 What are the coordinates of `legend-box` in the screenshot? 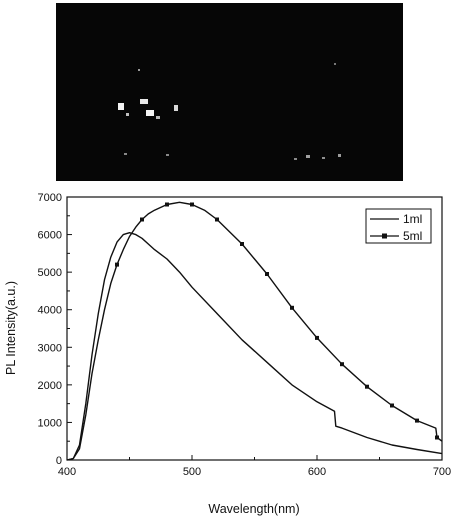 It's located at (398, 226).